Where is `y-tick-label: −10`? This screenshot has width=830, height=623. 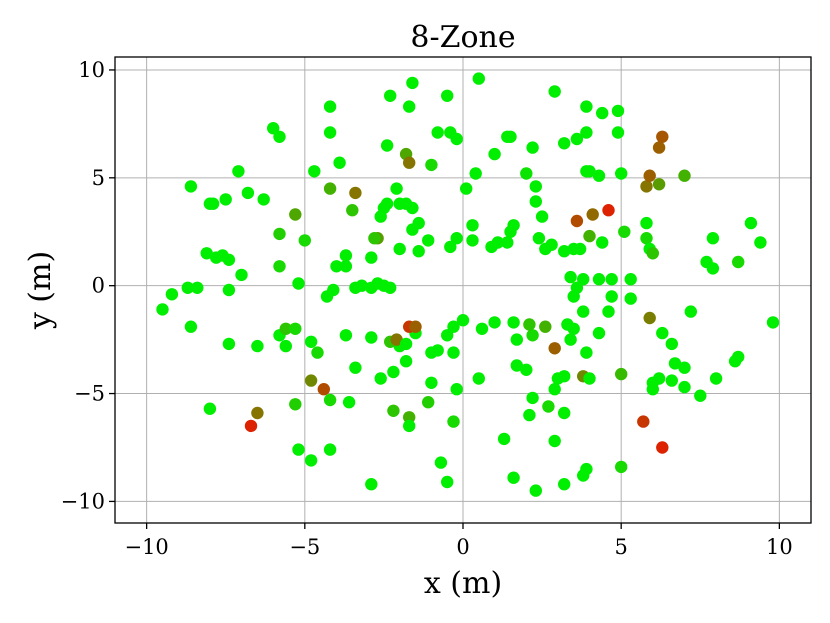
y-tick-label: −10 is located at coordinates (83, 501).